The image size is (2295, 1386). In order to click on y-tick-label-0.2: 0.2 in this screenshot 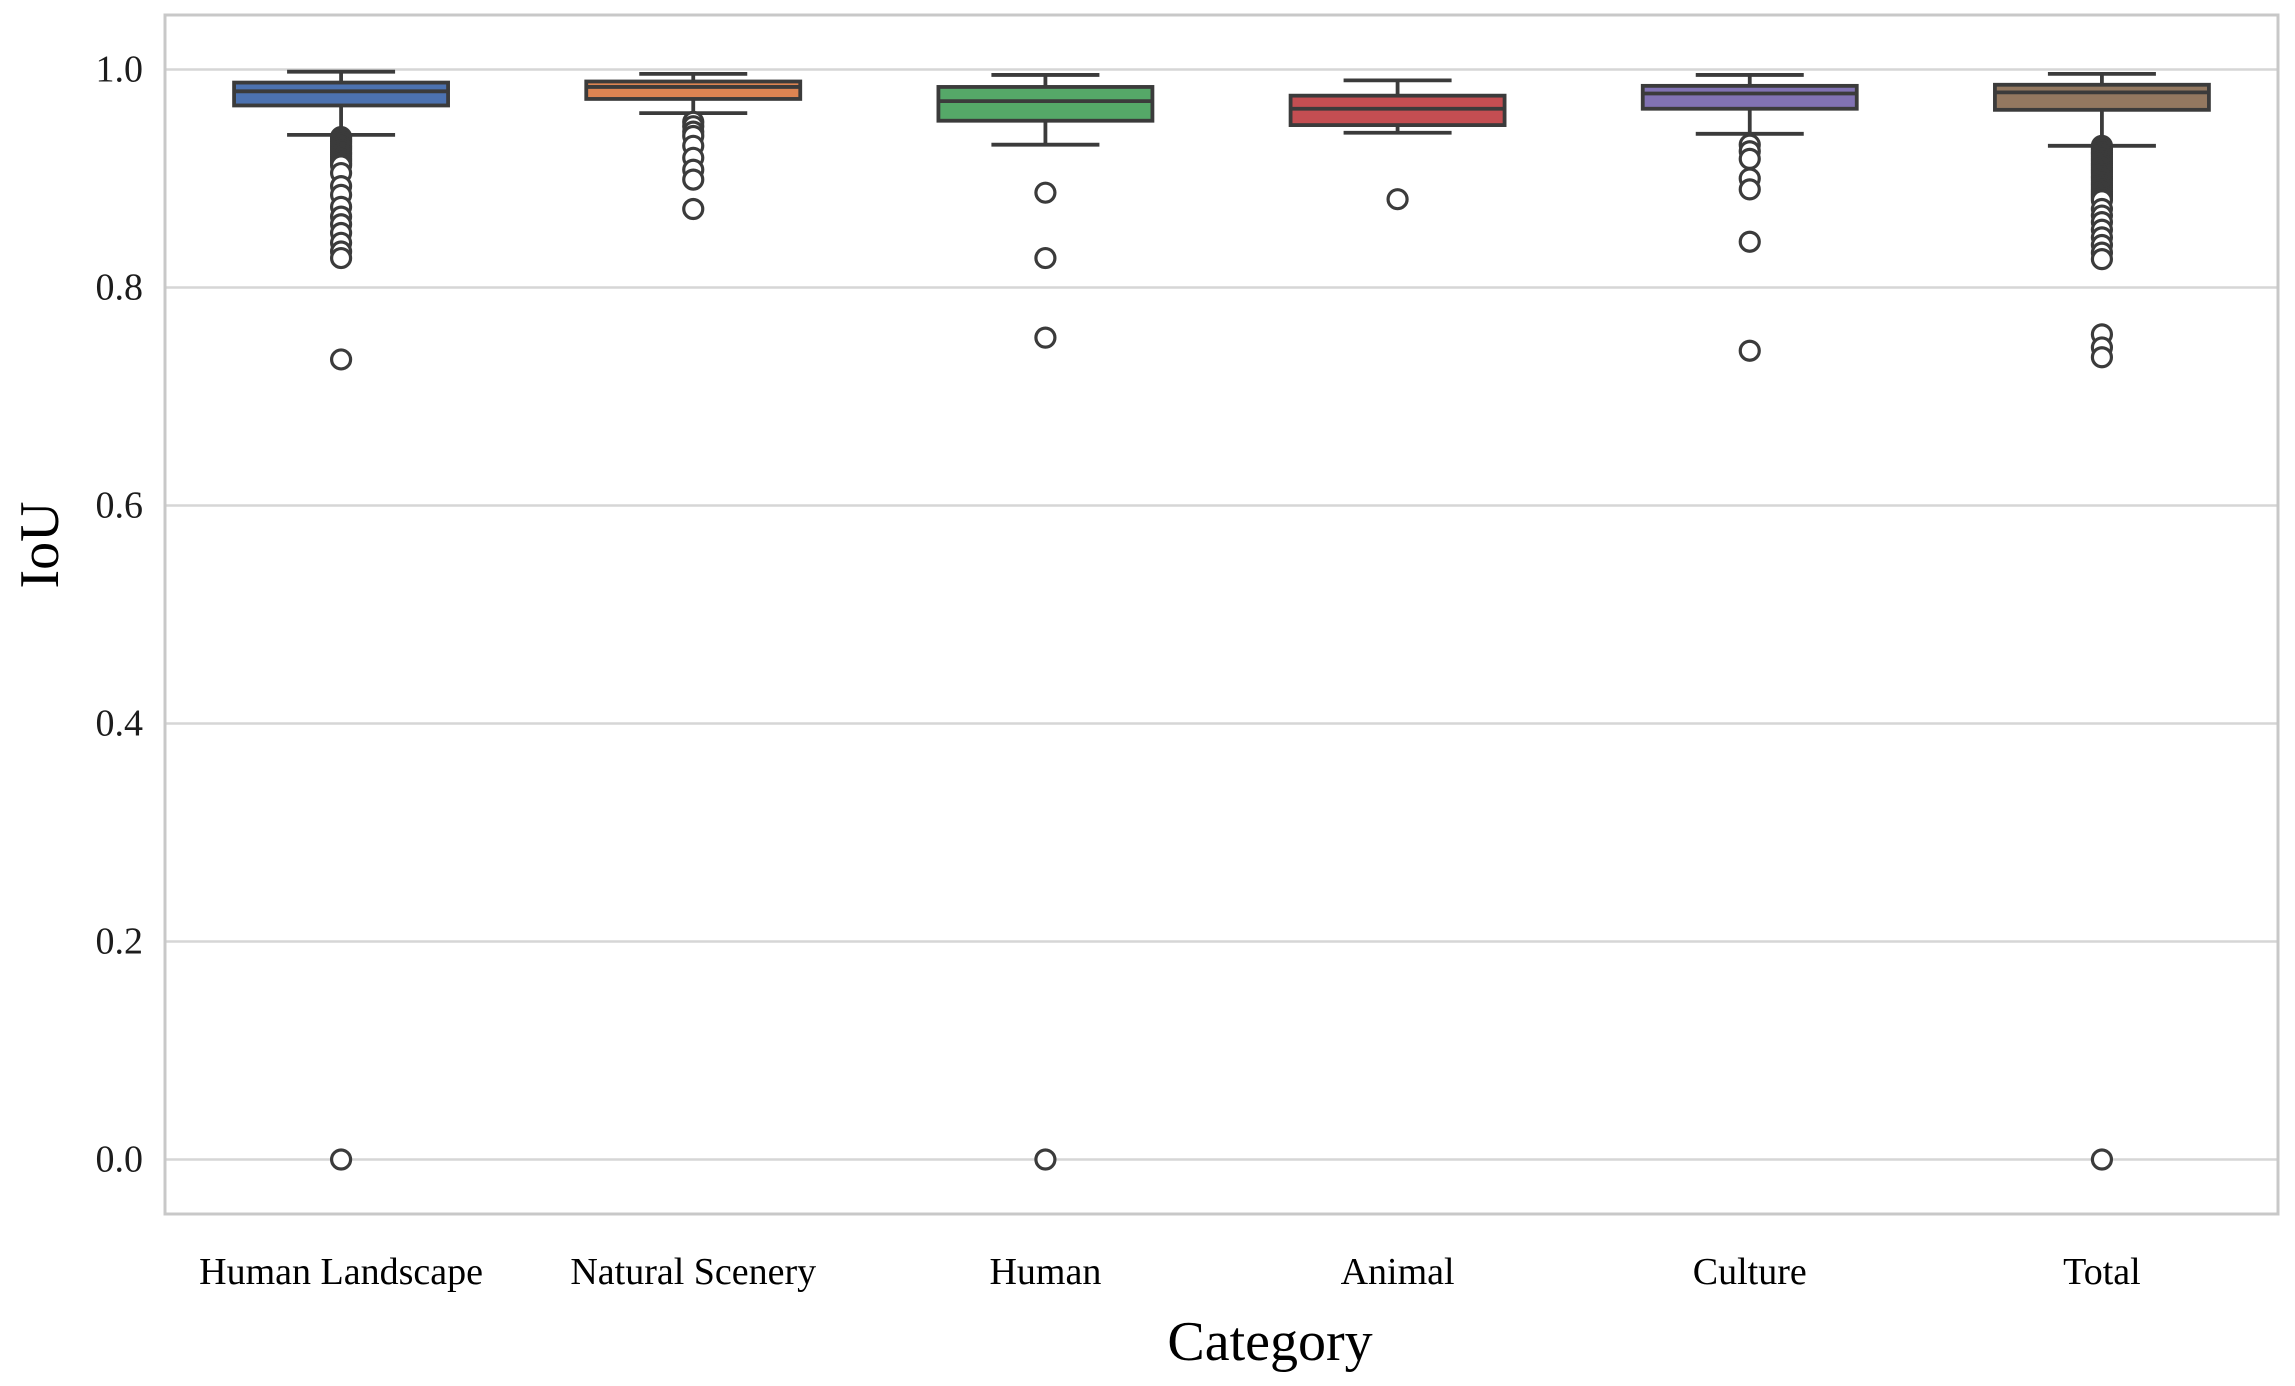, I will do `click(120, 942)`.